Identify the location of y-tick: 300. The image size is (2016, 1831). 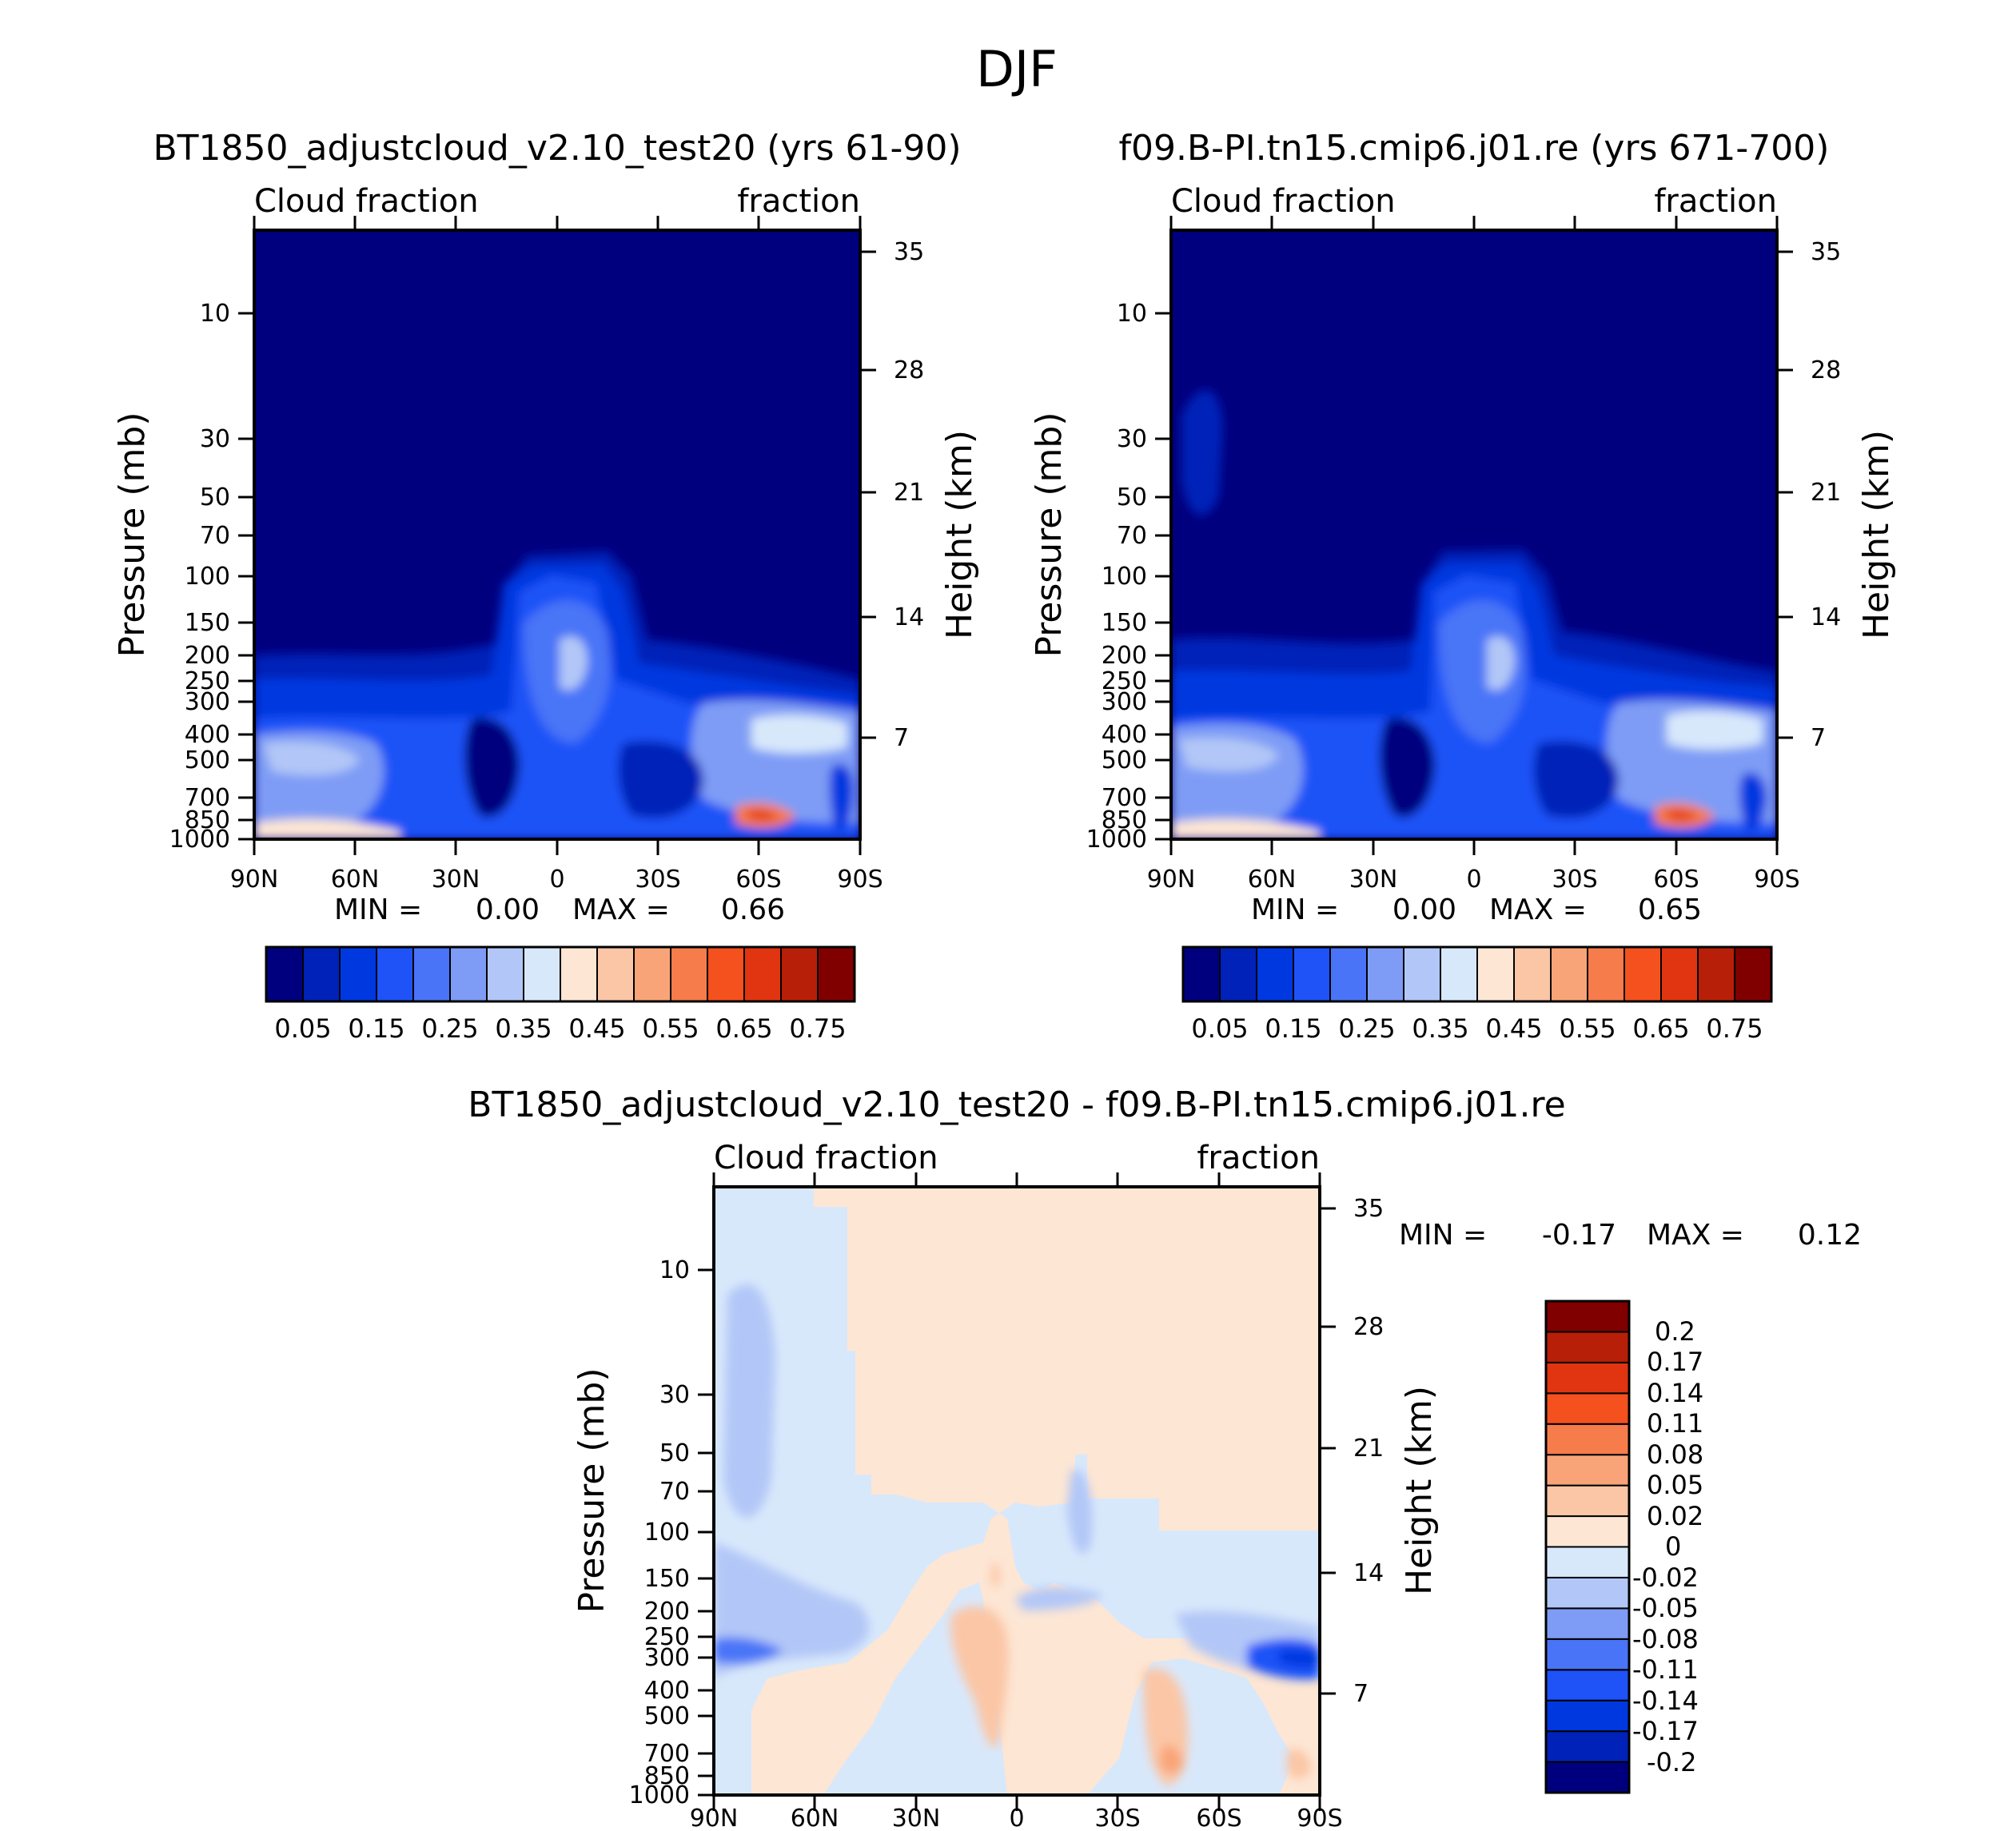
(667, 1658).